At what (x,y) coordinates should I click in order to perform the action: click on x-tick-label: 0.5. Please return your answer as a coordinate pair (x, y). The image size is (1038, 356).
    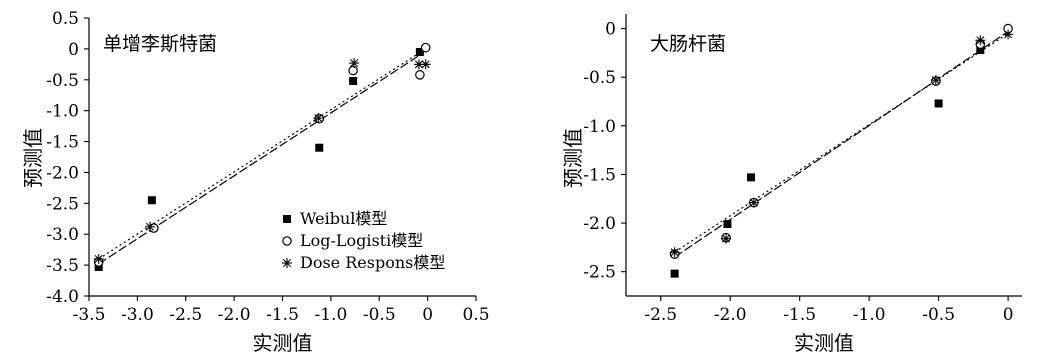
    Looking at the image, I should click on (475, 315).